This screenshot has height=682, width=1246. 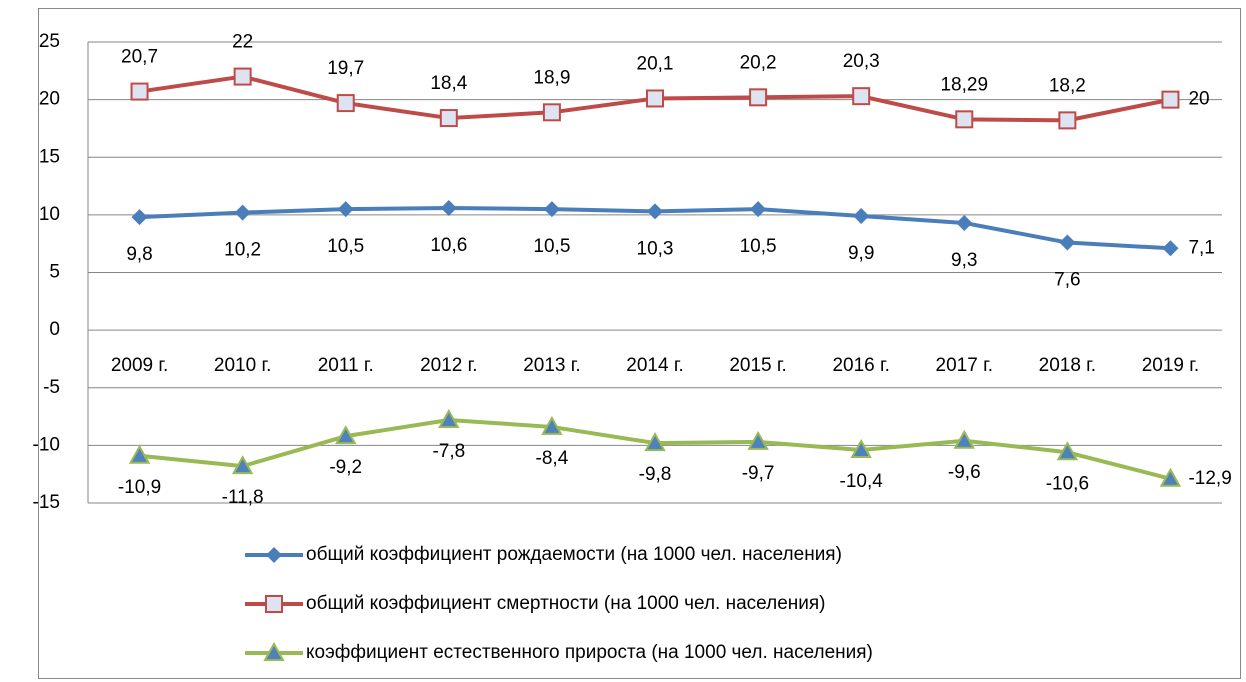 What do you see at coordinates (551, 365) in the screenshot?
I see `x-tick-label: 2013 г.` at bounding box center [551, 365].